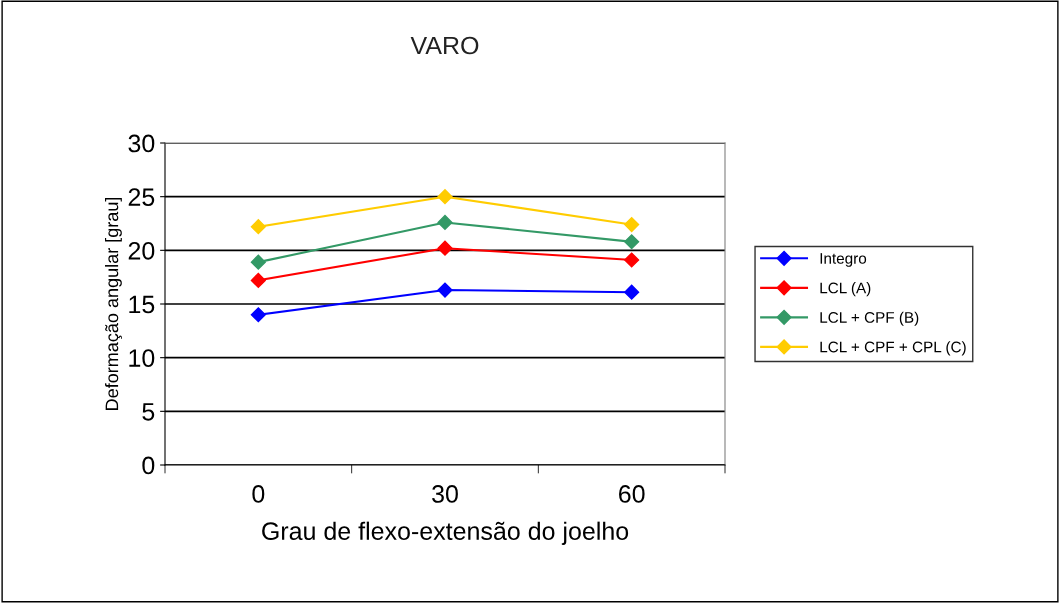  I want to click on y-tick-label: 0, so click(148, 465).